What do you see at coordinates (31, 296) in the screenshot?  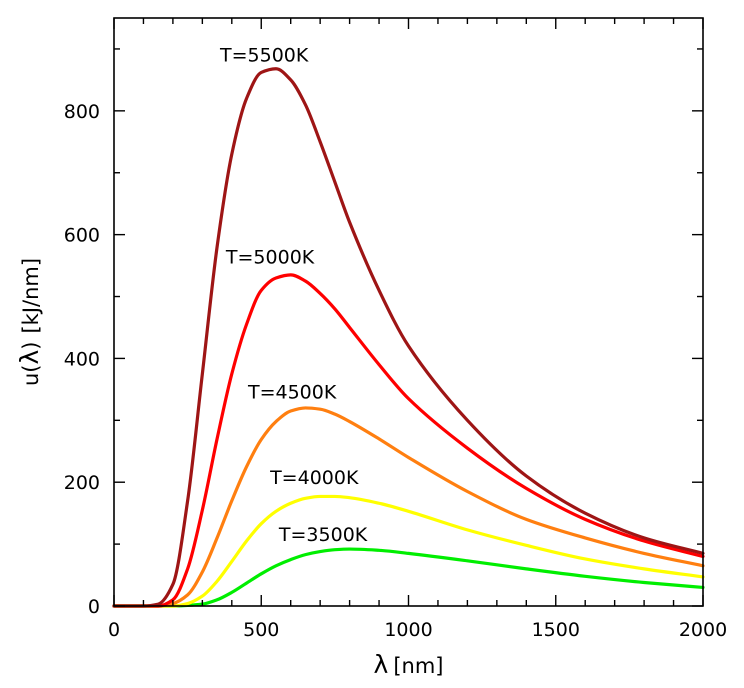 I see `y-axis-unit: [kJ/nm]` at bounding box center [31, 296].